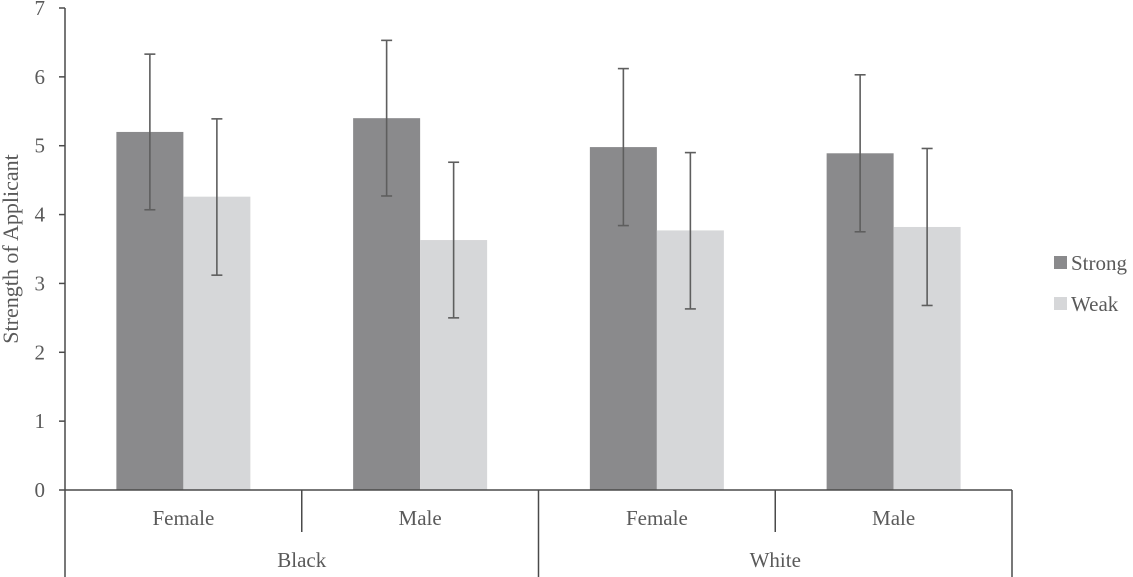 The height and width of the screenshot is (577, 1133). Describe the element at coordinates (301, 560) in the screenshot. I see `x-group-label: Black` at that location.